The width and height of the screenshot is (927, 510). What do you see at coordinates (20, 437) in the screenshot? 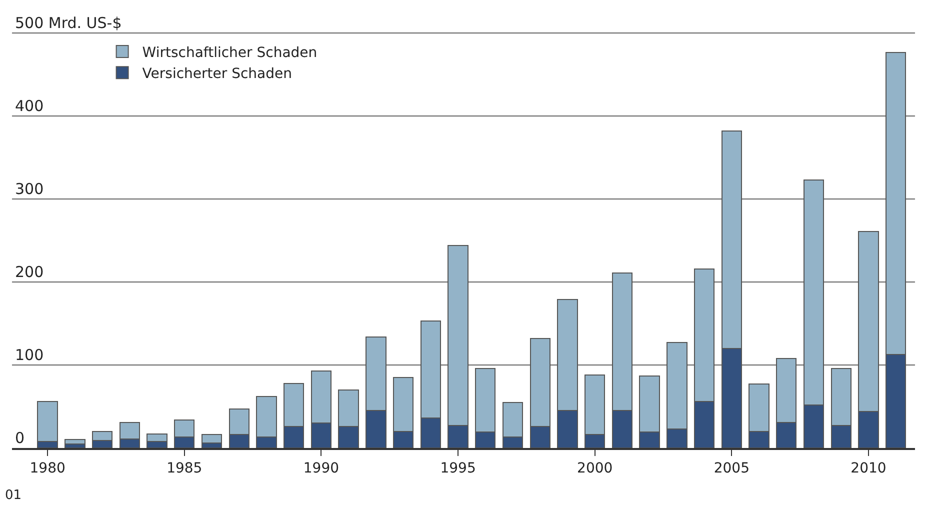
I see `y-tick-label: 0` at bounding box center [20, 437].